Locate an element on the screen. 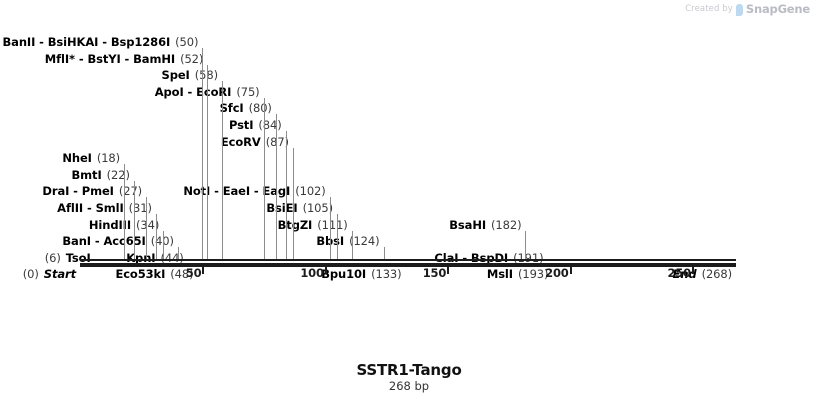  site-position: (58) is located at coordinates (206, 75).